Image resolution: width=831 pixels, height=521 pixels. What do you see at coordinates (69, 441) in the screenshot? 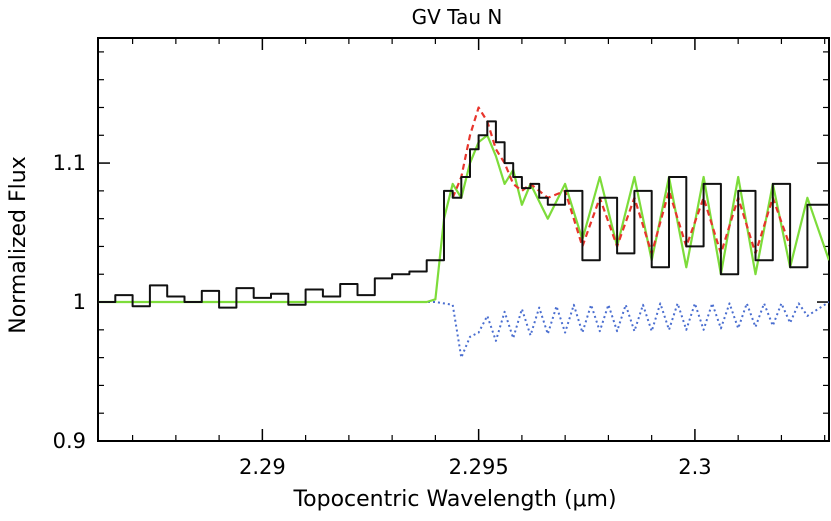
I see `y-tick-label: 0.9` at bounding box center [69, 441].